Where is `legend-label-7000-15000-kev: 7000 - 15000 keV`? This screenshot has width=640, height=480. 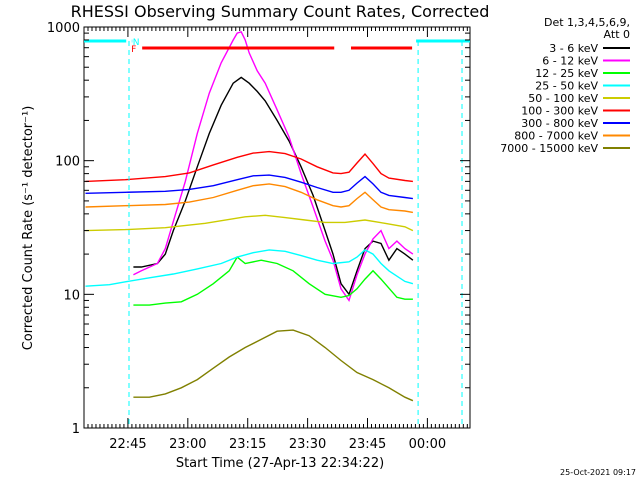
legend-label-7000-15000-kev: 7000 - 15000 keV is located at coordinates (549, 148).